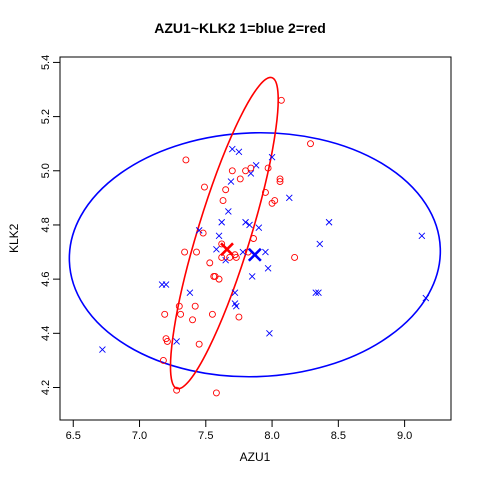 This screenshot has width=480, height=480. I want to click on y-tick-label: 4.2, so click(46, 387).